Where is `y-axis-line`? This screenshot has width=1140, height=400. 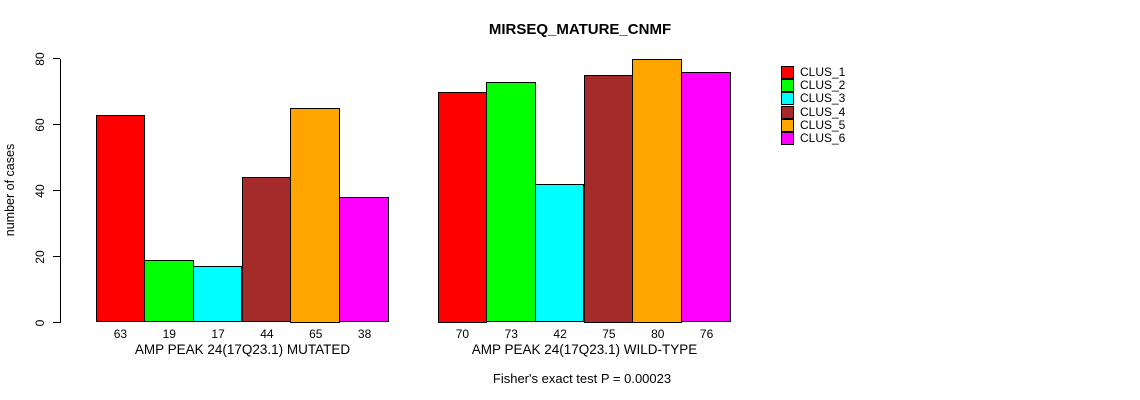
y-axis-line is located at coordinates (61, 190).